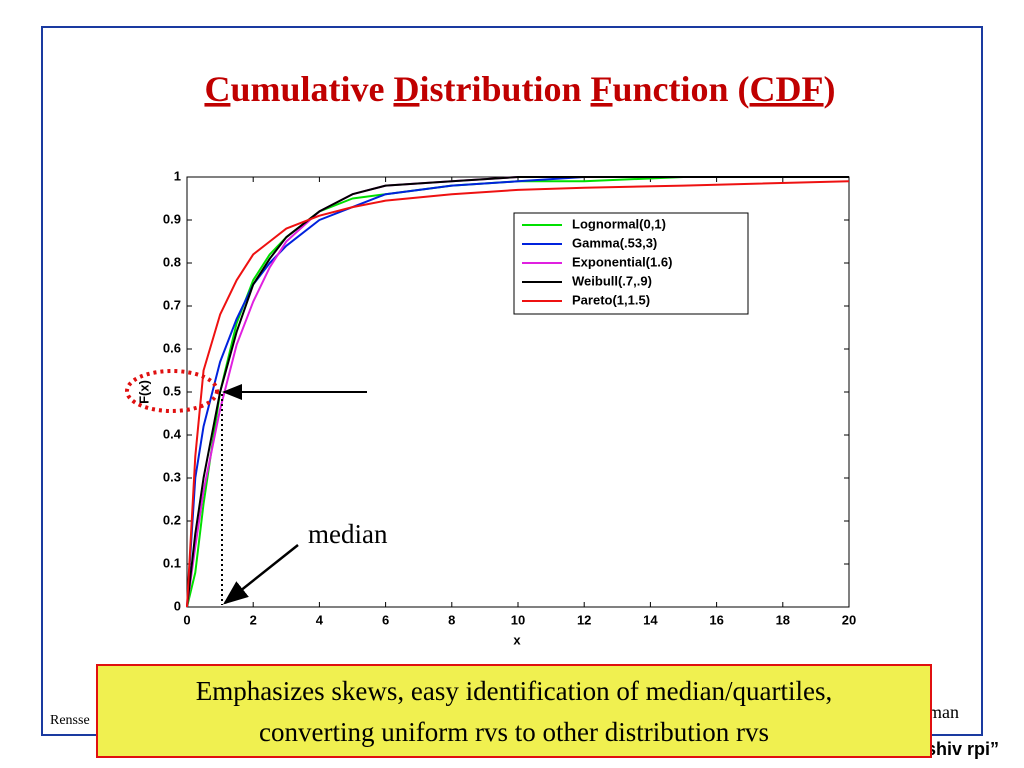  Describe the element at coordinates (172, 562) in the screenshot. I see `y-tick-label: 0.1` at that location.